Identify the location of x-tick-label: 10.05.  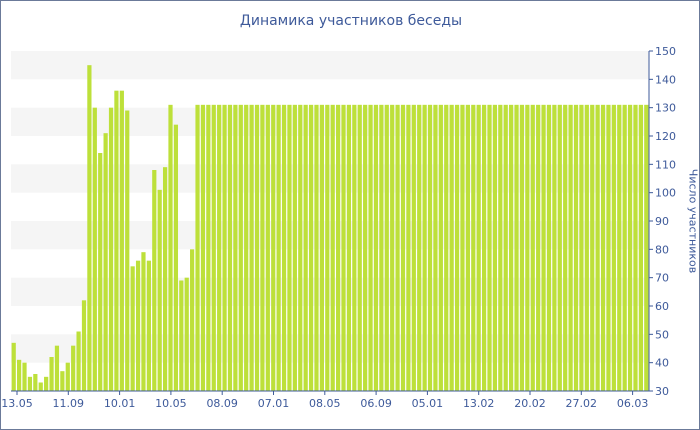
(171, 403).